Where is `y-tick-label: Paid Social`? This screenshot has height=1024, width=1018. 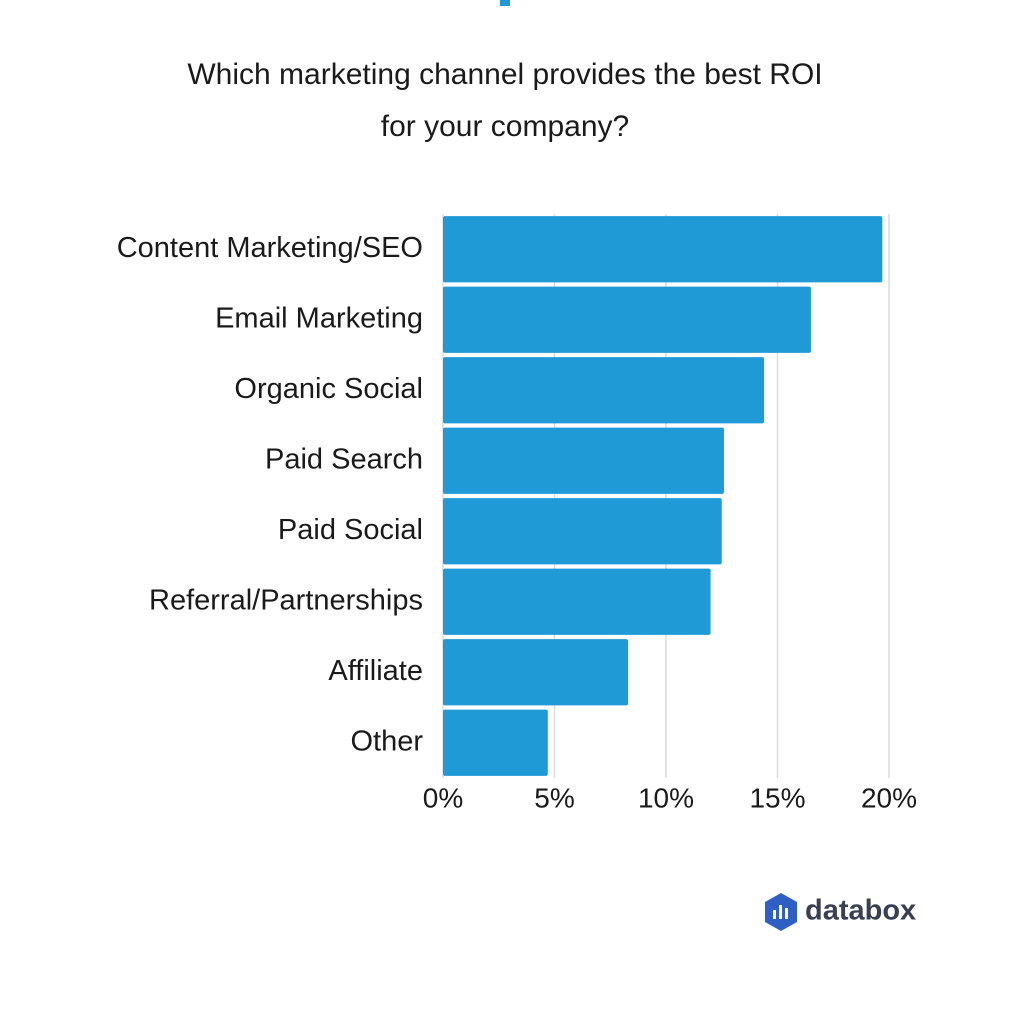 y-tick-label: Paid Social is located at coordinates (350, 530).